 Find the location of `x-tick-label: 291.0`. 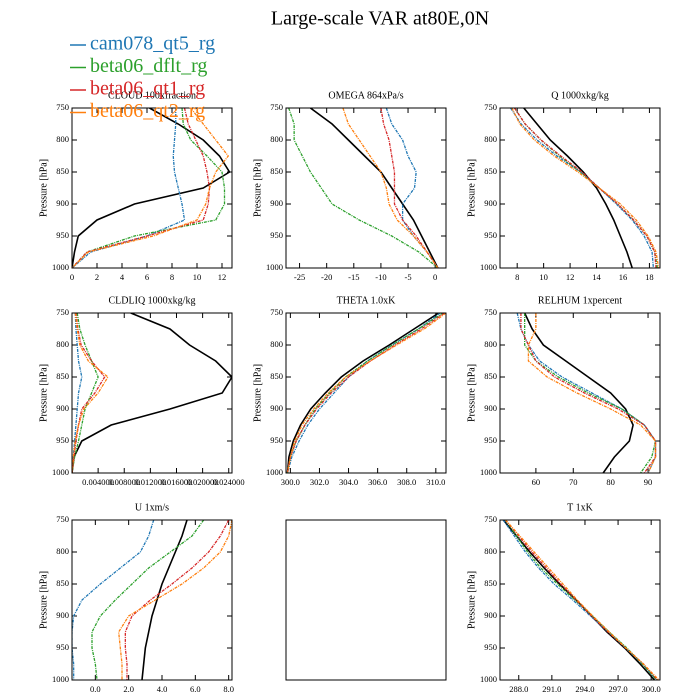

x-tick-label: 291.0 is located at coordinates (551, 689).